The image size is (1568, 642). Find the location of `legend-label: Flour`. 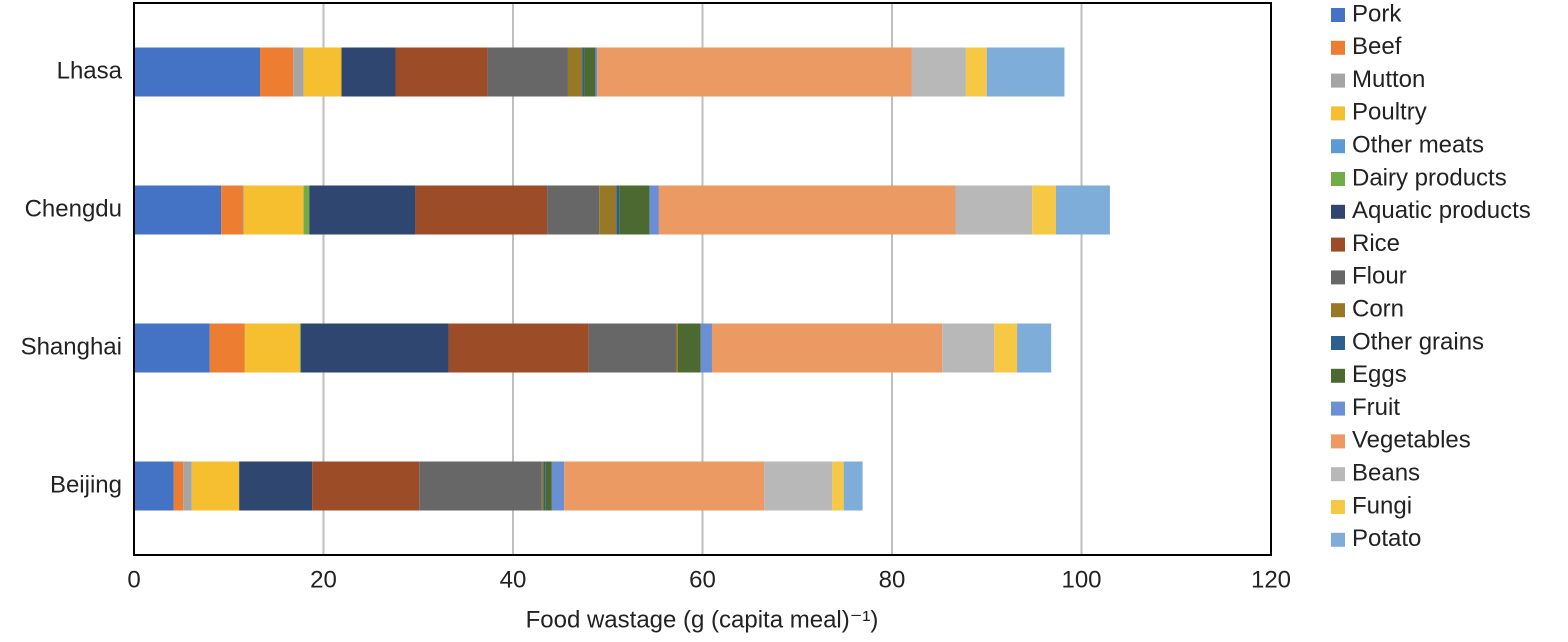

legend-label: Flour is located at coordinates (1379, 276).